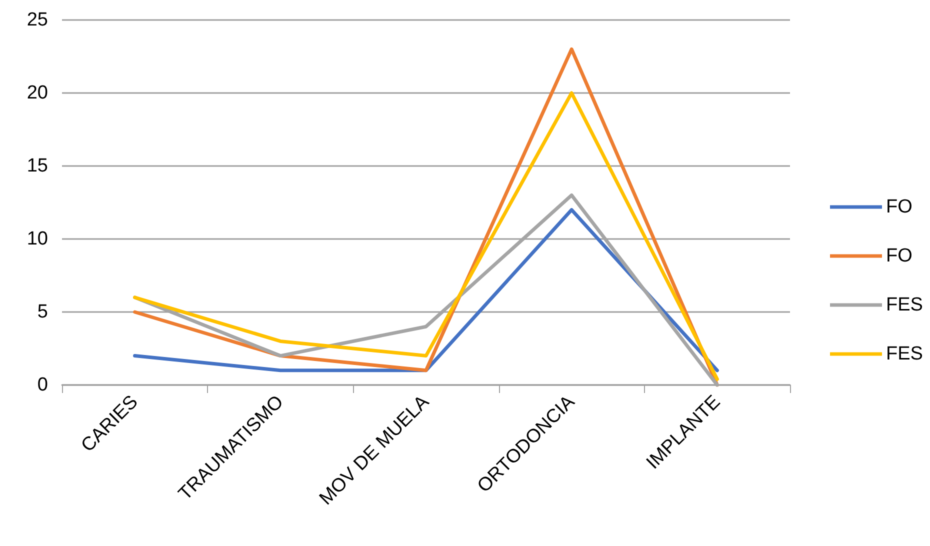 The width and height of the screenshot is (930, 546). What do you see at coordinates (42, 312) in the screenshot?
I see `y-tick-label: 5` at bounding box center [42, 312].